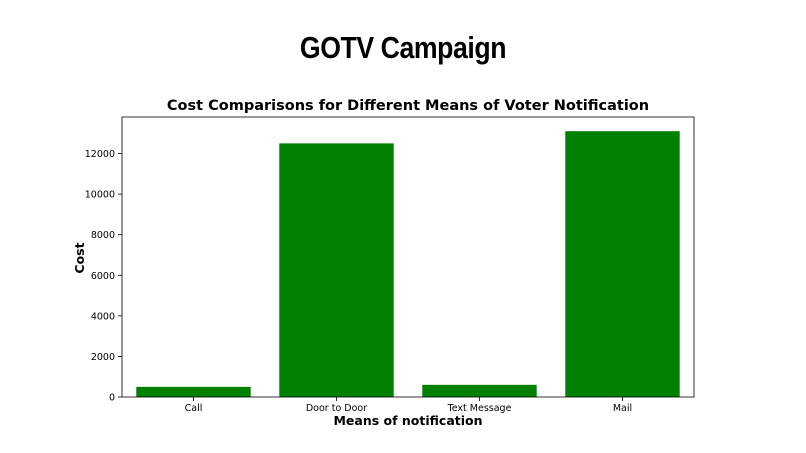 This screenshot has height=453, width=806. I want to click on bar-door-to-door, so click(336, 270).